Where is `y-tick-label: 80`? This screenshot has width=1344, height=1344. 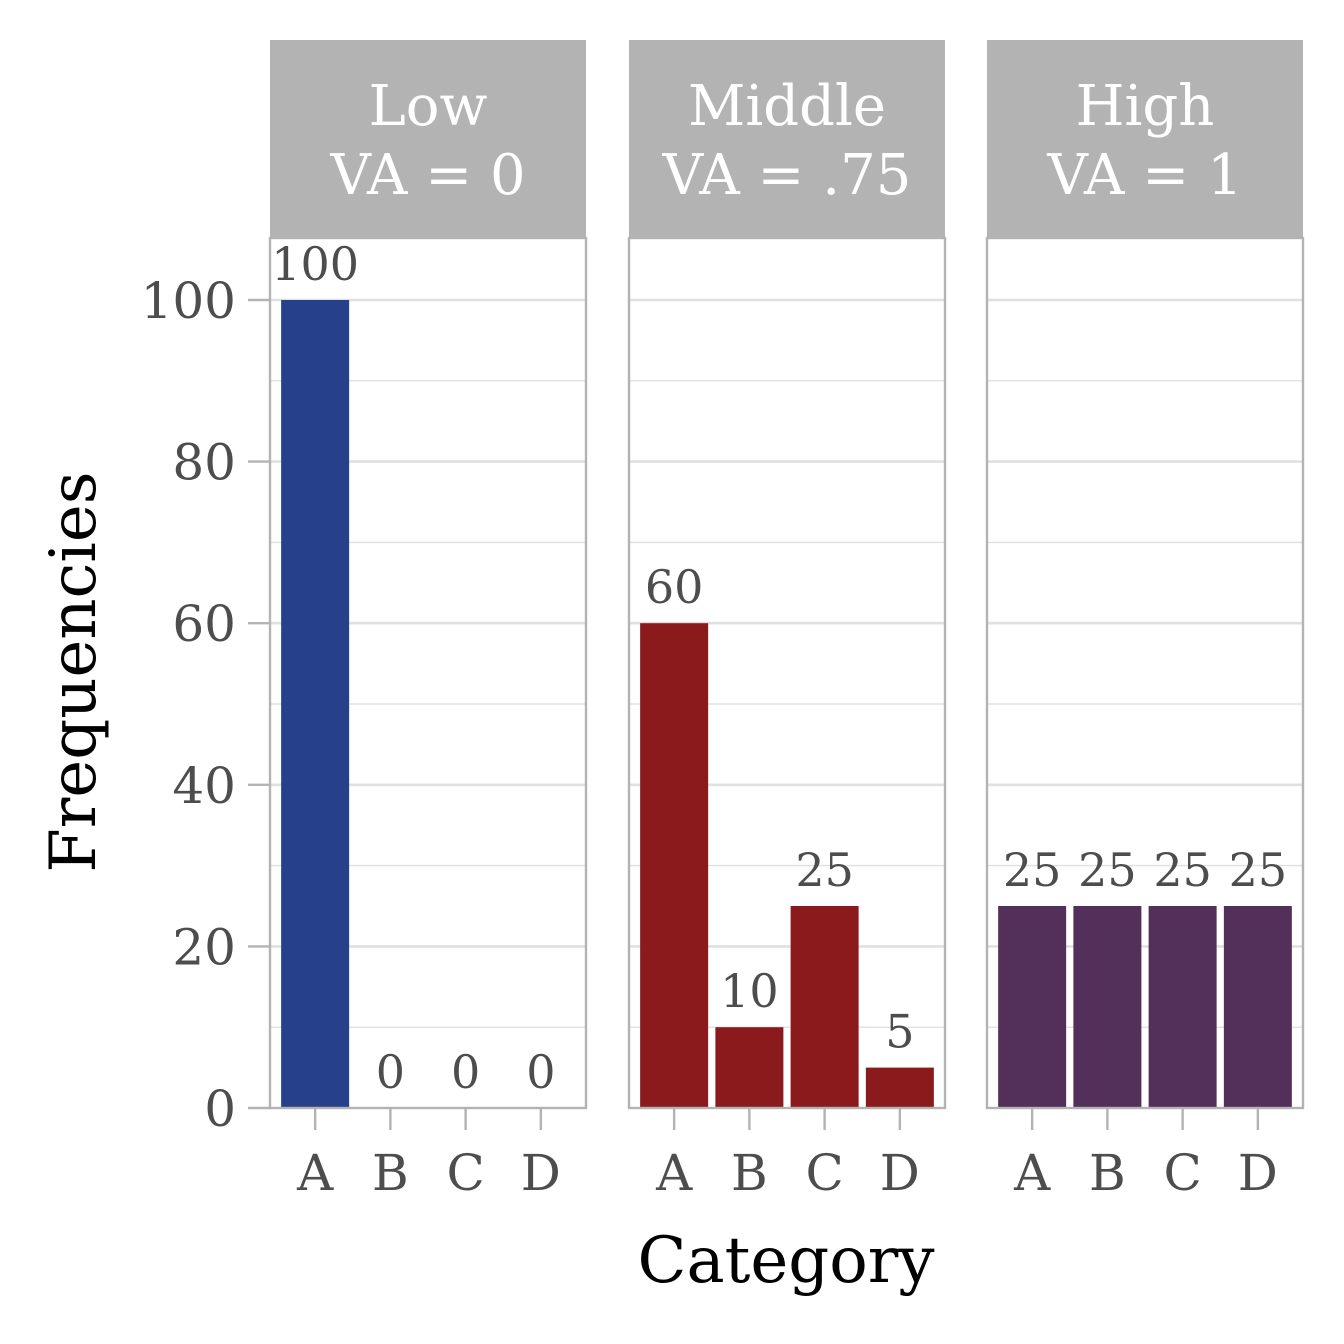 y-tick-label: 80 is located at coordinates (204, 463).